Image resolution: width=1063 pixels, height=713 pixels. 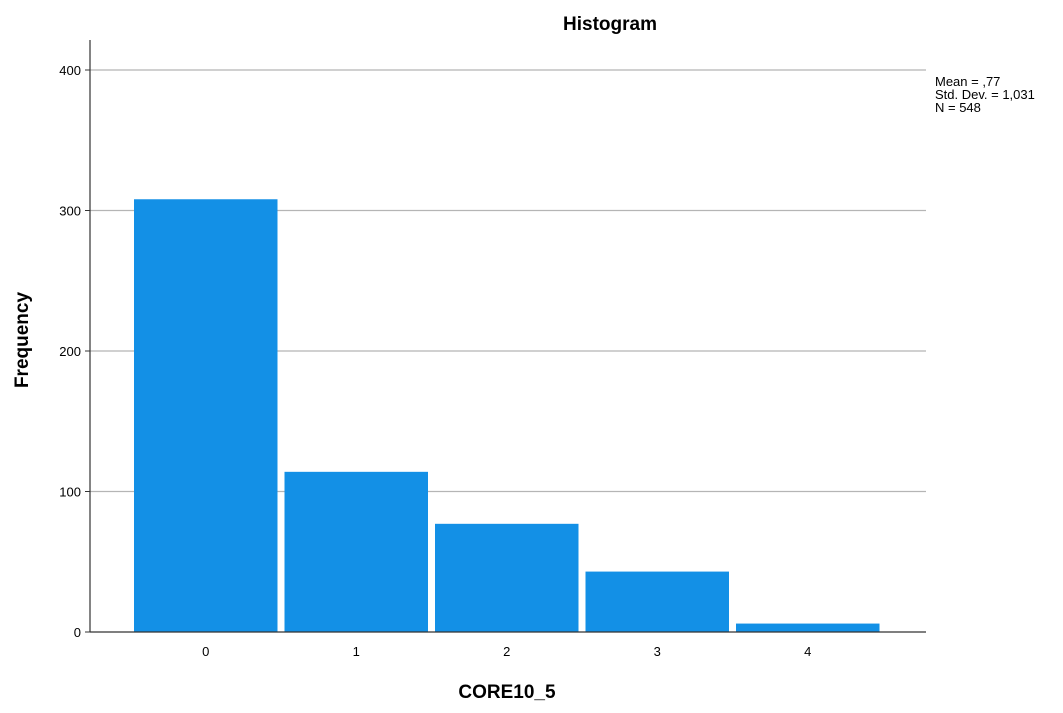 I want to click on stat-n: N = 548, so click(x=958, y=107).